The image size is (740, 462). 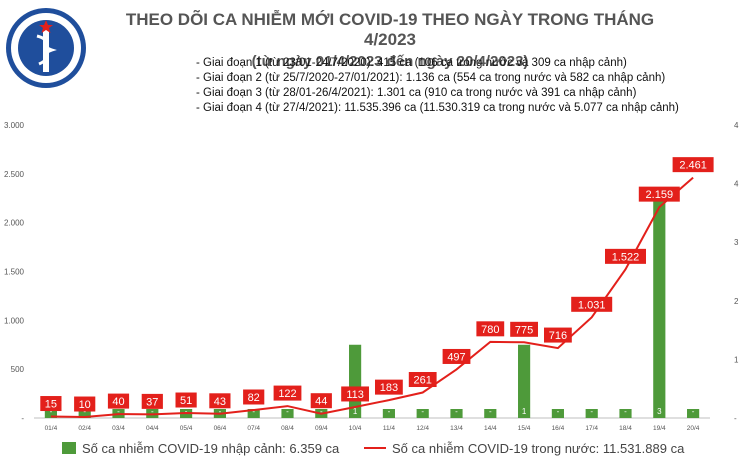 What do you see at coordinates (558, 336) in the screenshot?
I see `line-data-label: 716` at bounding box center [558, 336].